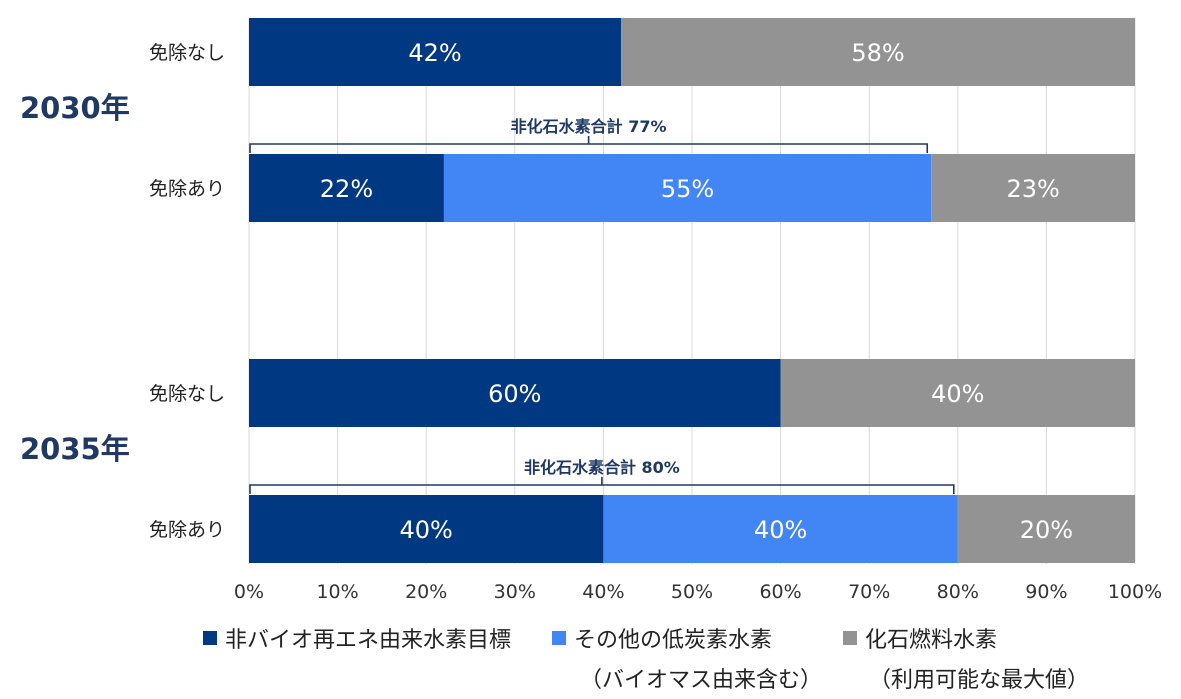  I want to click on data-label-0-1-2: 23%, so click(1032, 189).